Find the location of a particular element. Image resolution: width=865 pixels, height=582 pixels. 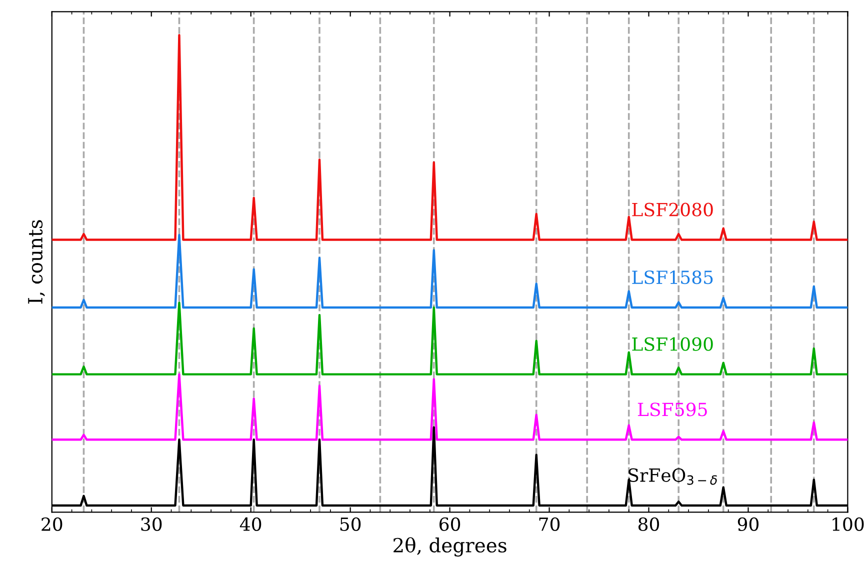

x-tick-label: 50 is located at coordinates (350, 524).